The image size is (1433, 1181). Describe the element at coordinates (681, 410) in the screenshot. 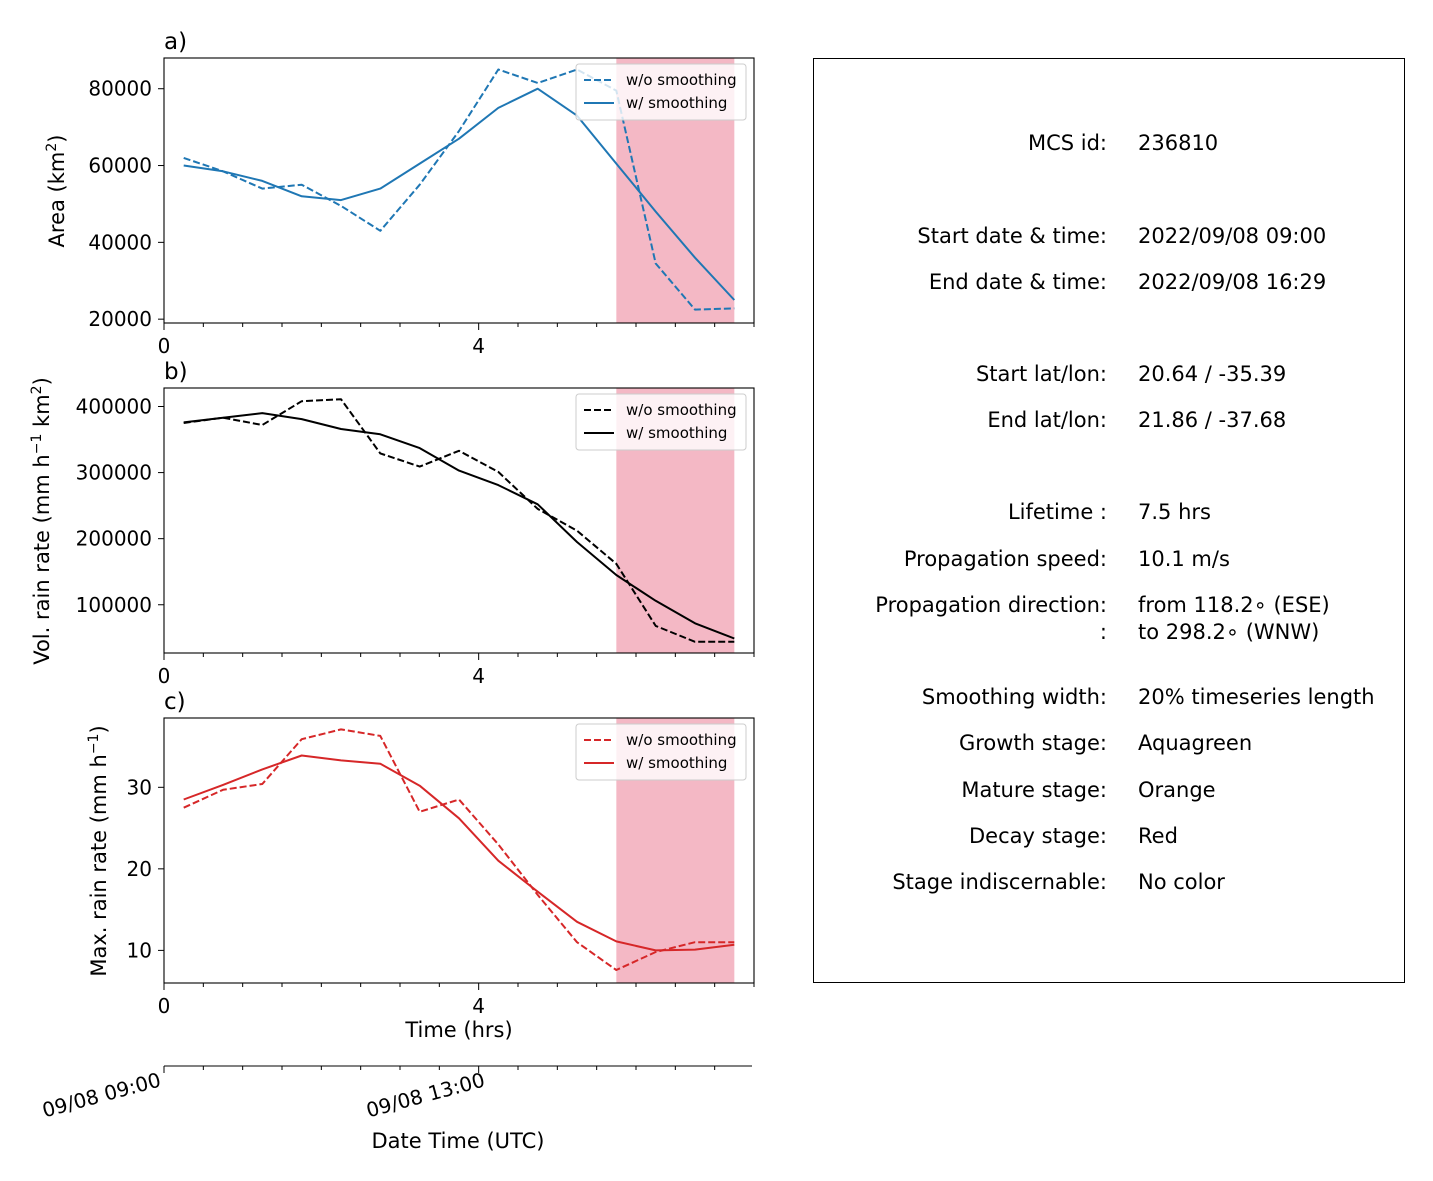

I see `volume-legend-label: w/o smoothing` at that location.